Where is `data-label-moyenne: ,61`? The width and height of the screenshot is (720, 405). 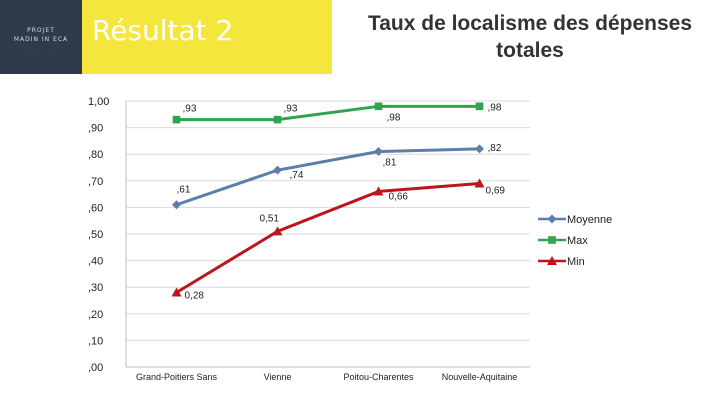
data-label-moyenne: ,61 is located at coordinates (184, 190).